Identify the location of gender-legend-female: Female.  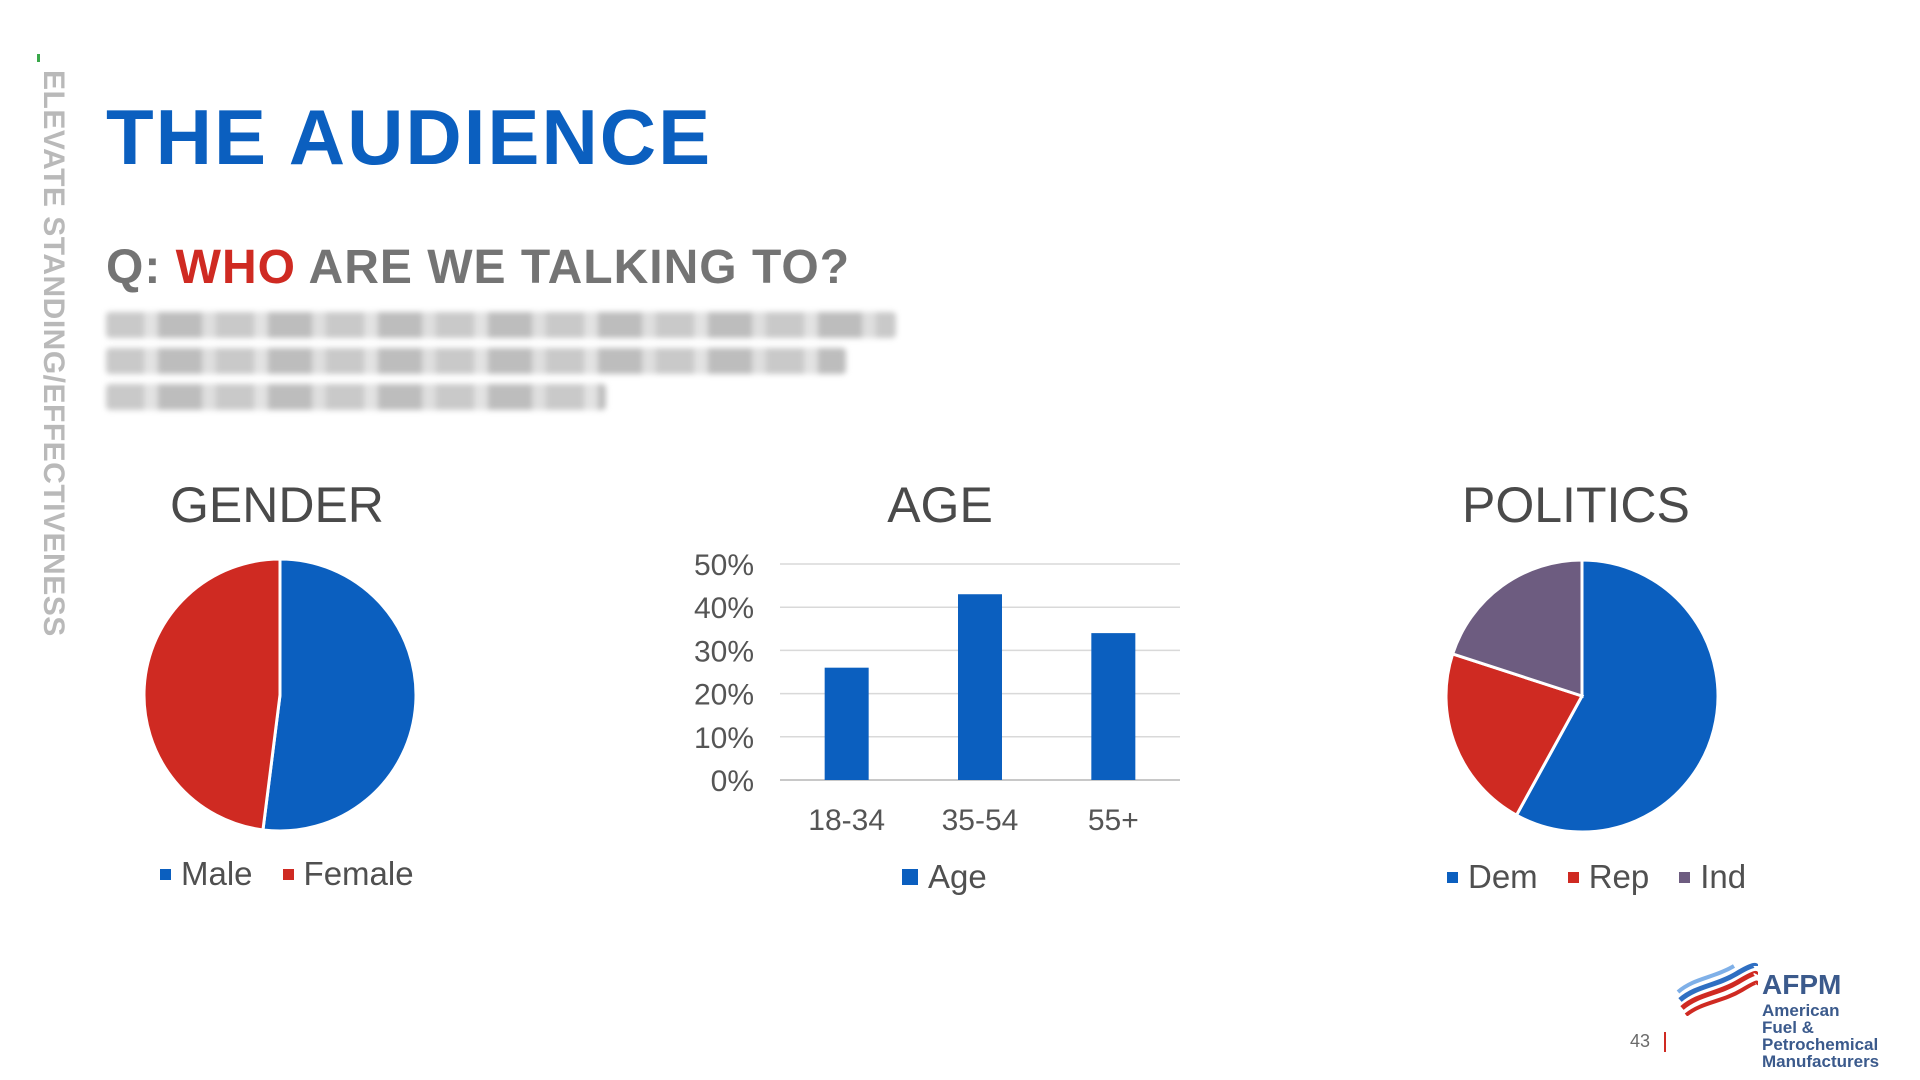
(348, 874).